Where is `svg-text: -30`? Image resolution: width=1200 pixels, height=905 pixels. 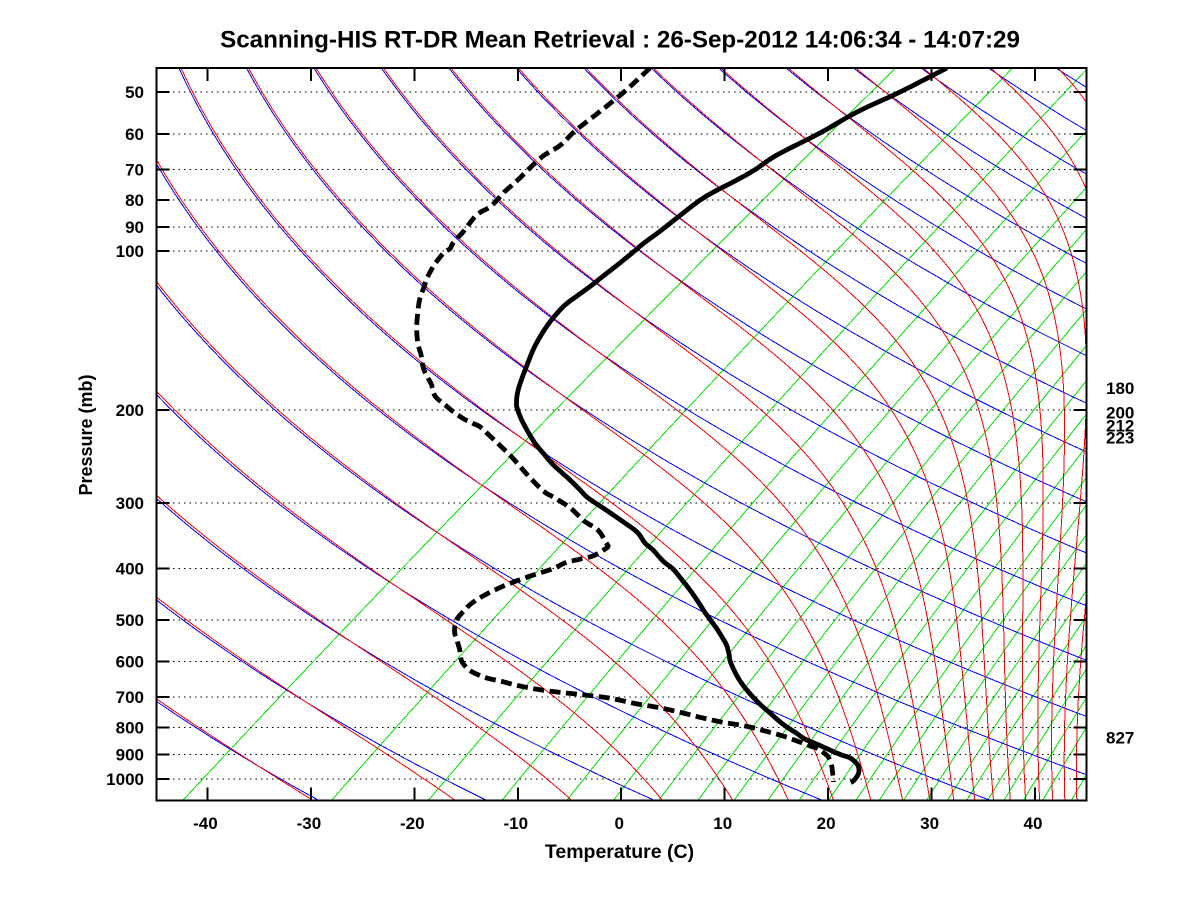 svg-text: -30 is located at coordinates (309, 823).